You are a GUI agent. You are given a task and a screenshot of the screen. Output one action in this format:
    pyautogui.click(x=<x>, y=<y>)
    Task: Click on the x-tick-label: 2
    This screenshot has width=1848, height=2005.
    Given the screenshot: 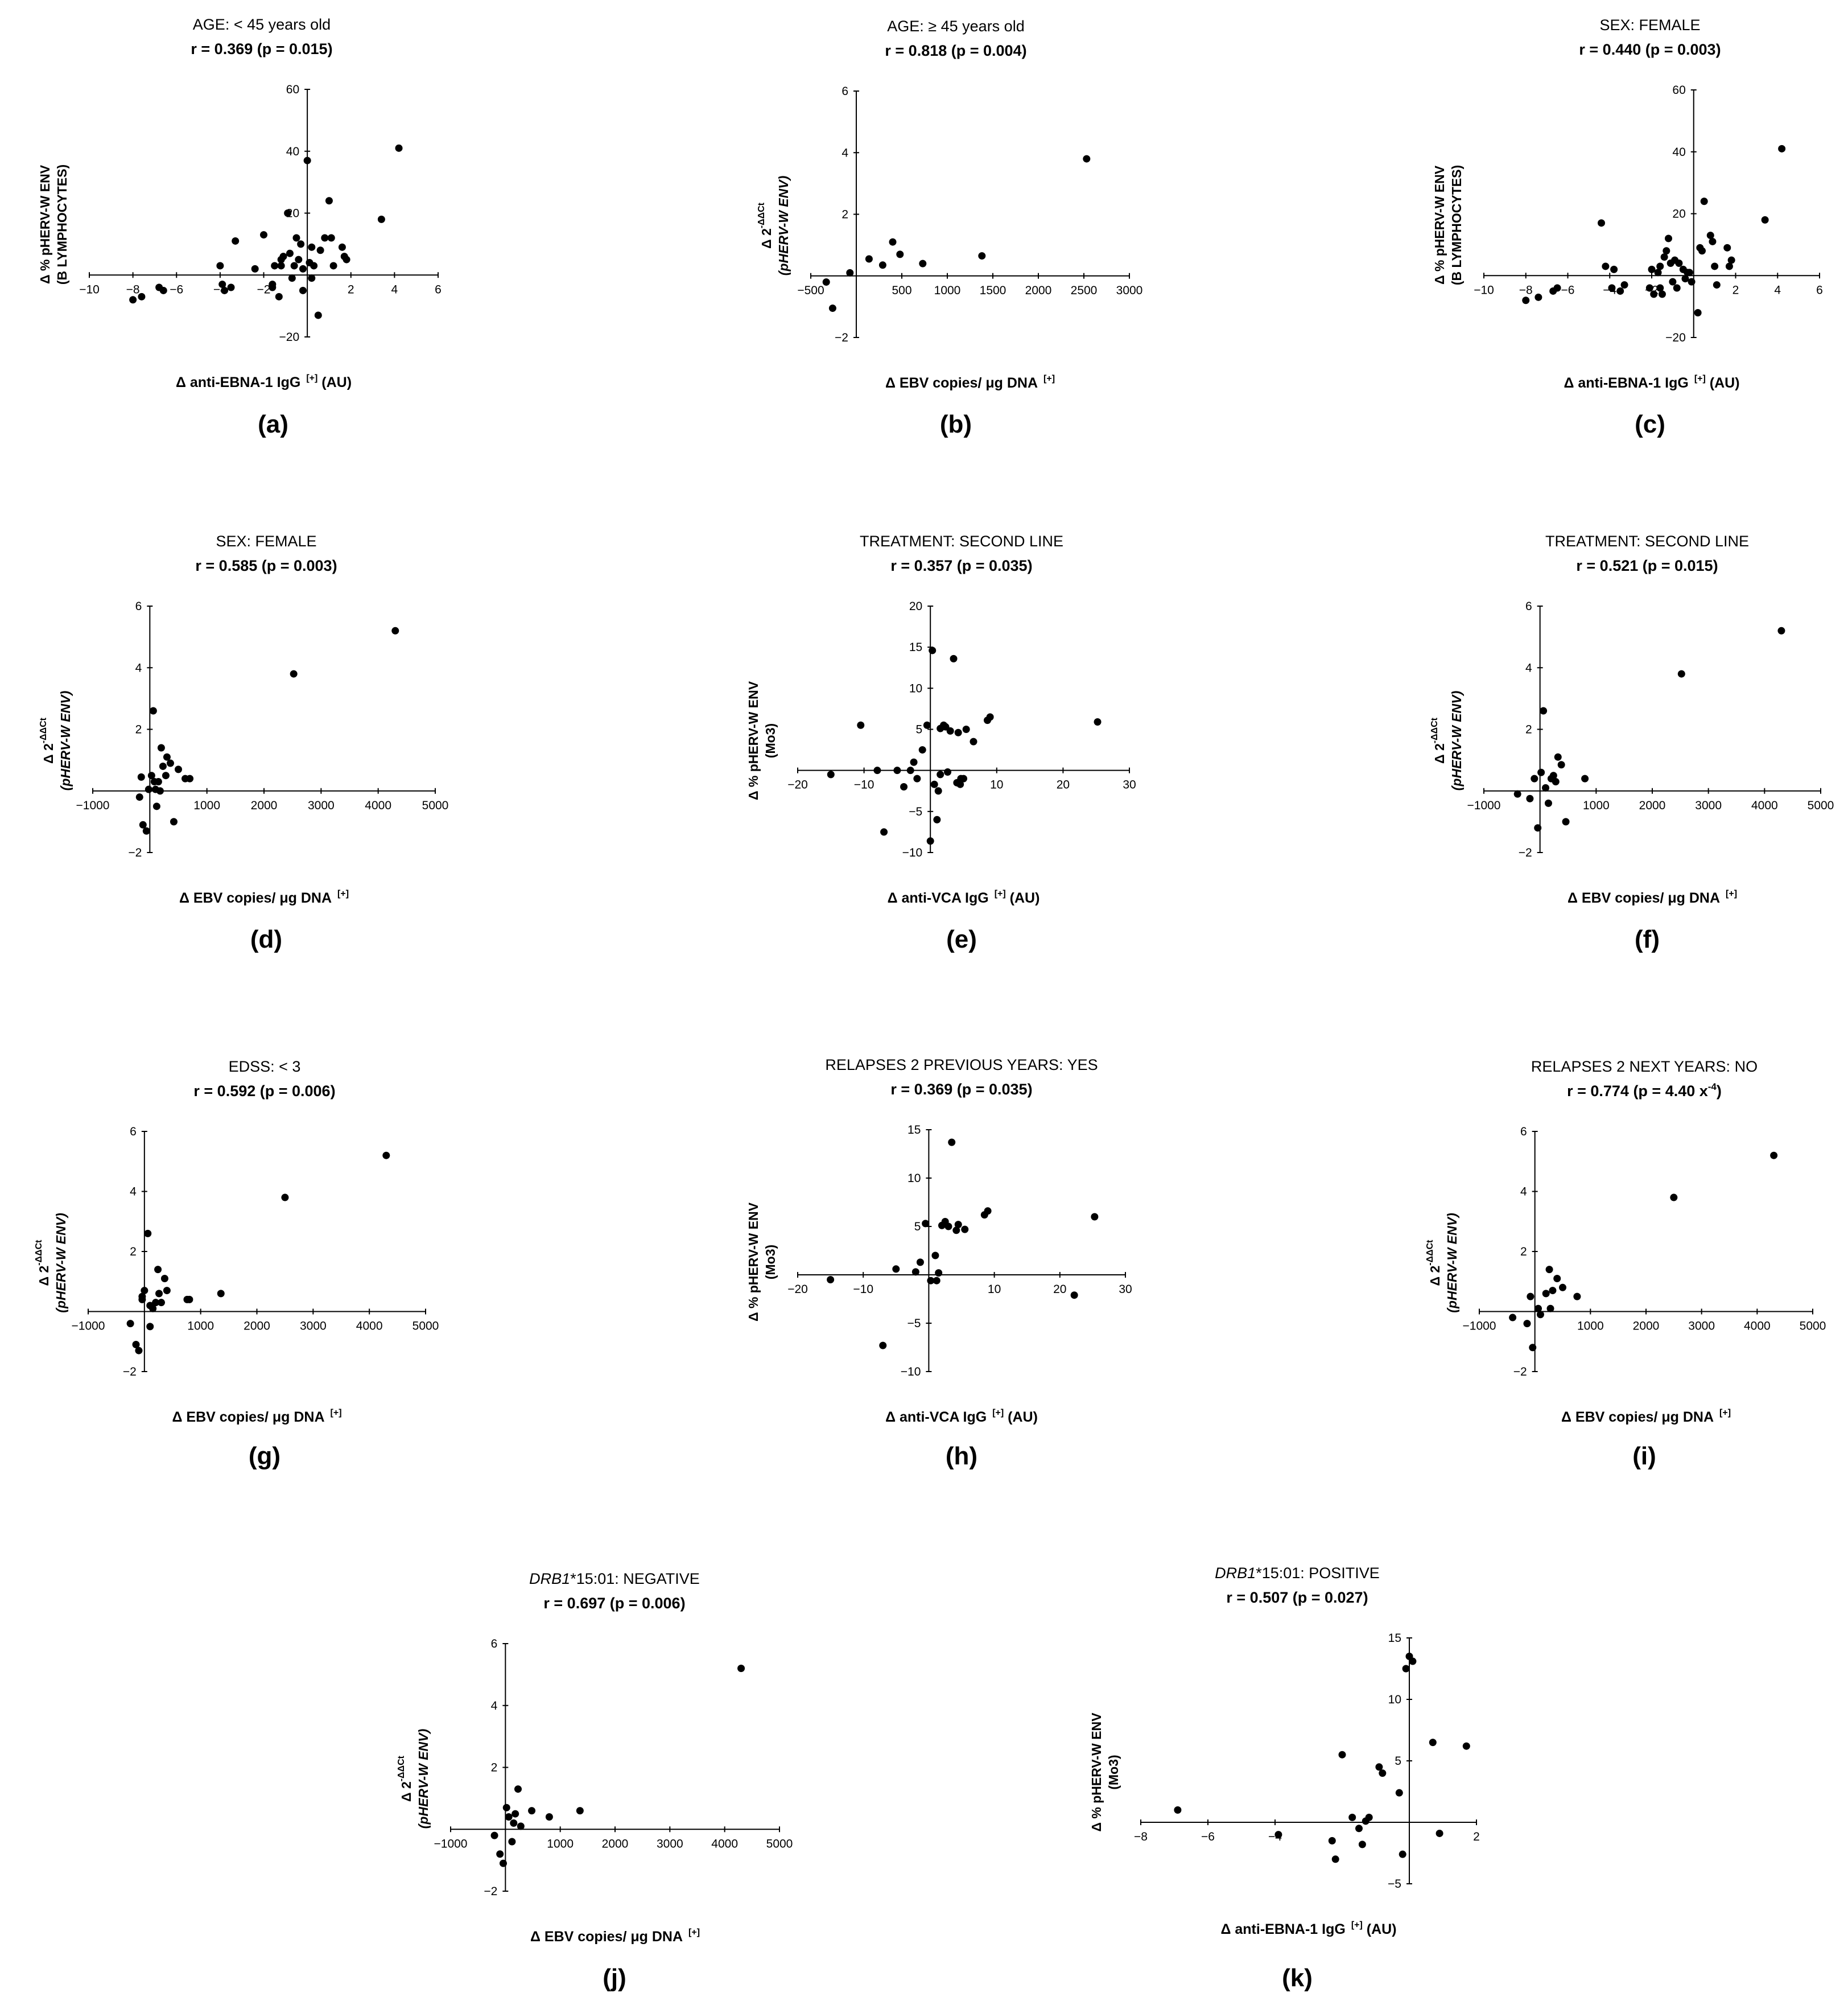 What is the action you would take?
    pyautogui.click(x=351, y=289)
    